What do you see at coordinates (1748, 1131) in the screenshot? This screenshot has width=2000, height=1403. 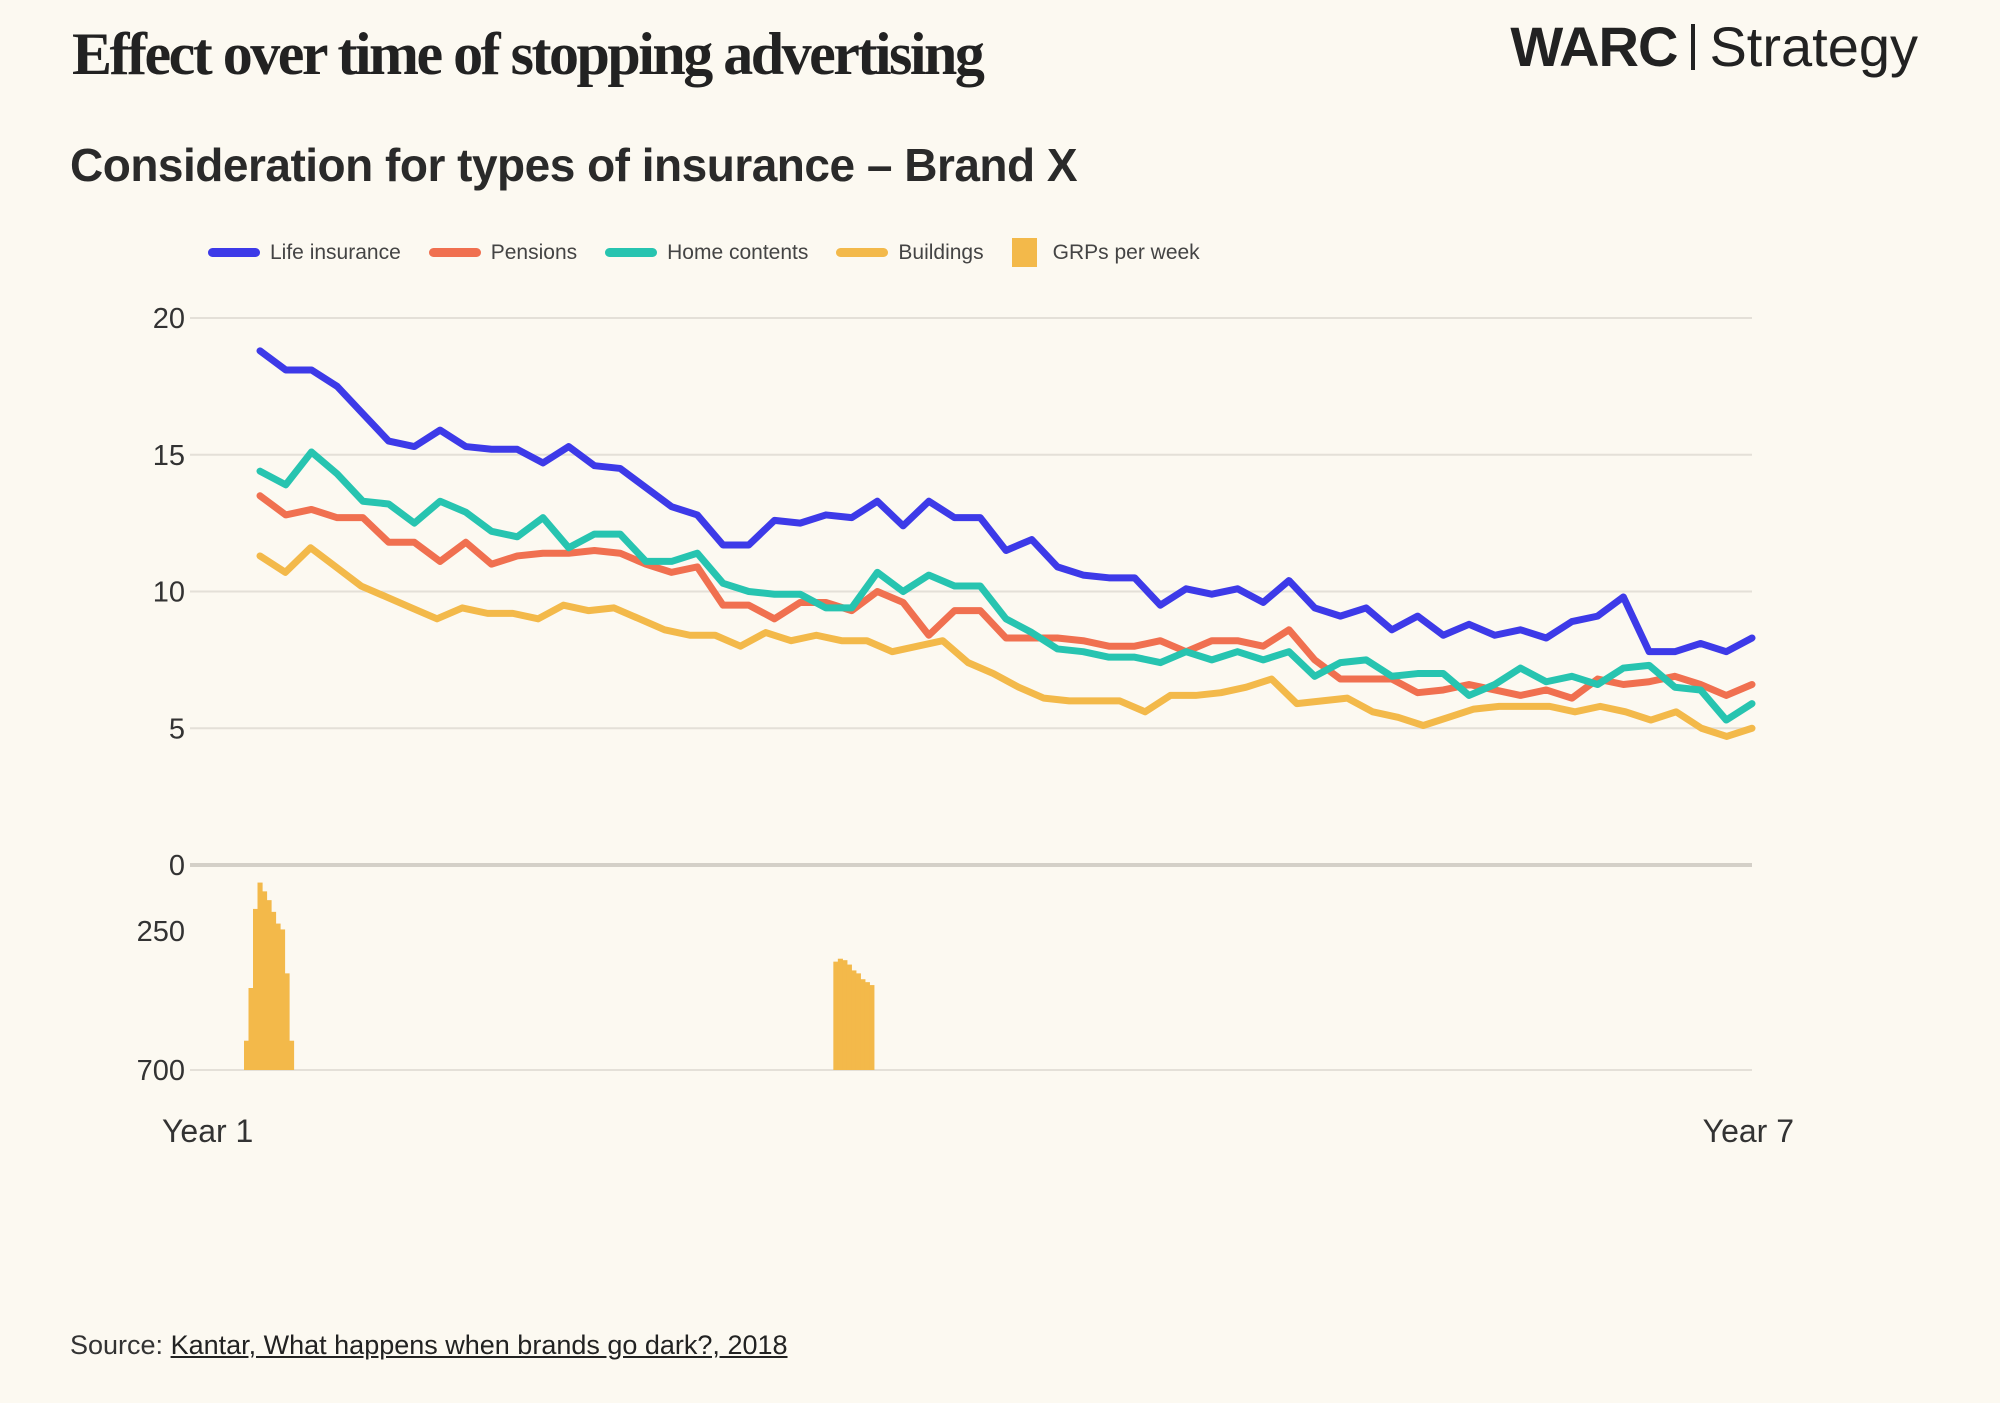 I see `x-tick-label: Year 7` at bounding box center [1748, 1131].